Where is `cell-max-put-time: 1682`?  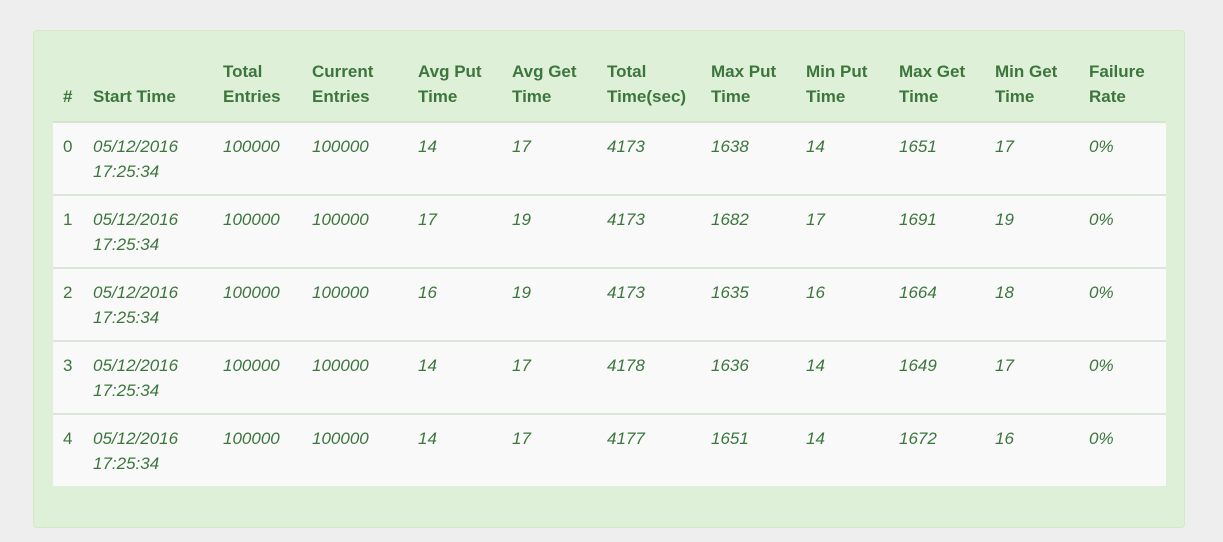
cell-max-put-time: 1682 is located at coordinates (748, 231).